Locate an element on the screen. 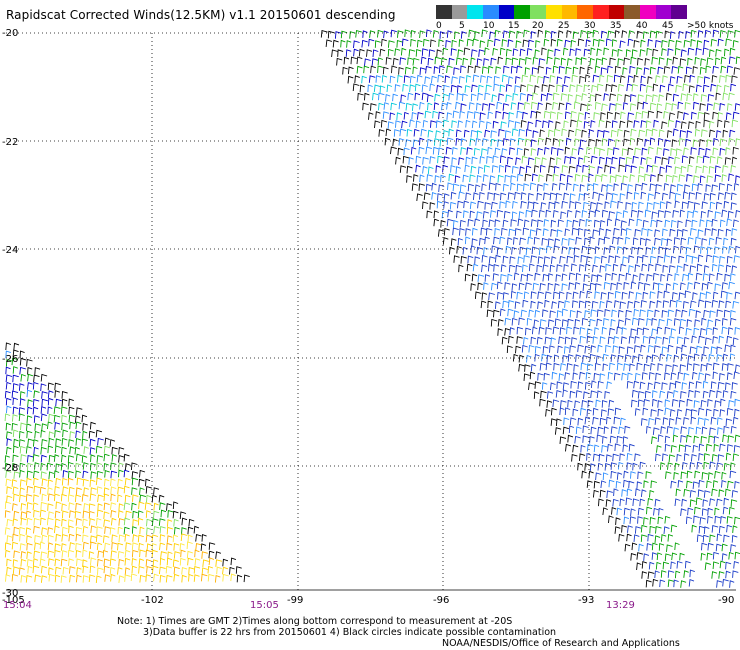 This screenshot has width=740, height=650. time-label-1329: 13:29 is located at coordinates (620, 605).